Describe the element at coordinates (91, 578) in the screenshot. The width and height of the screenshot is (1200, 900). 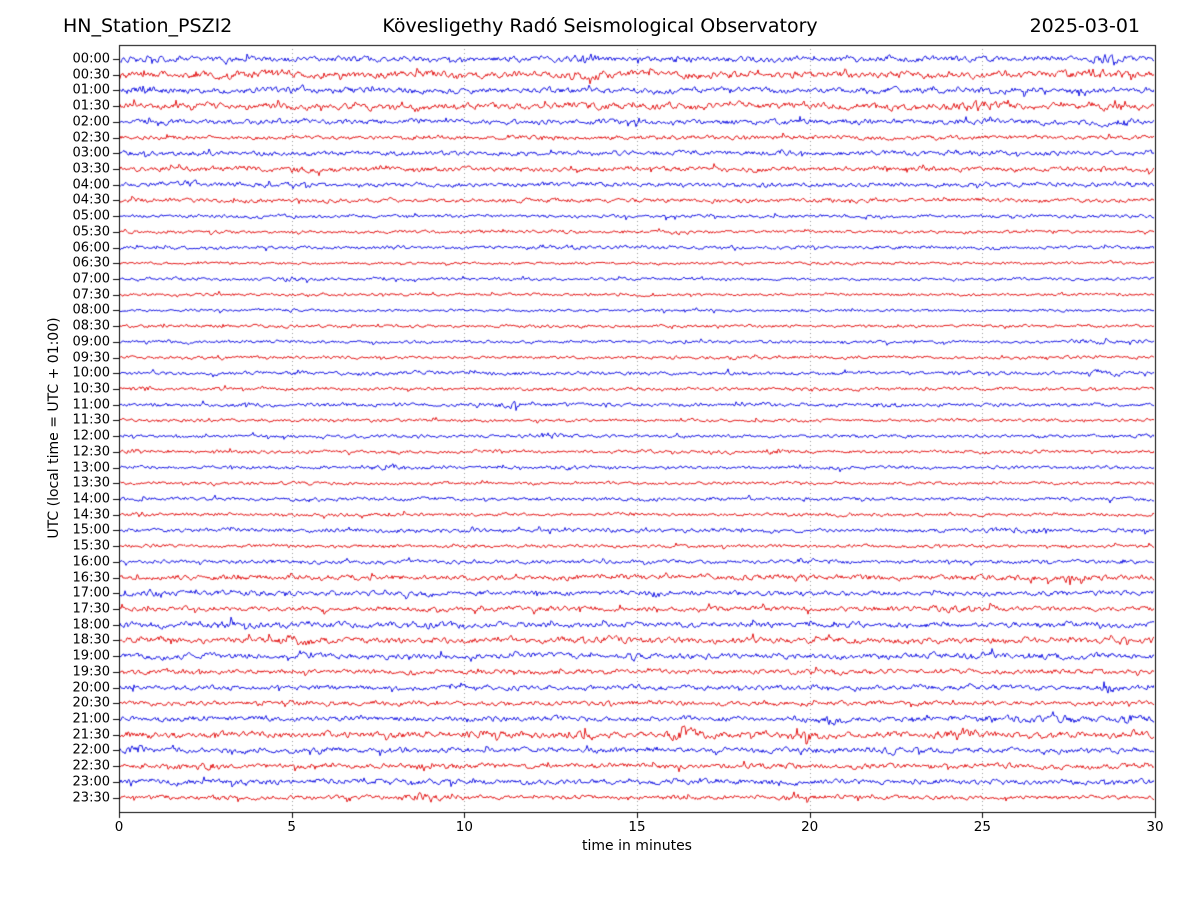
I see `y-tick-label: 16:30` at that location.